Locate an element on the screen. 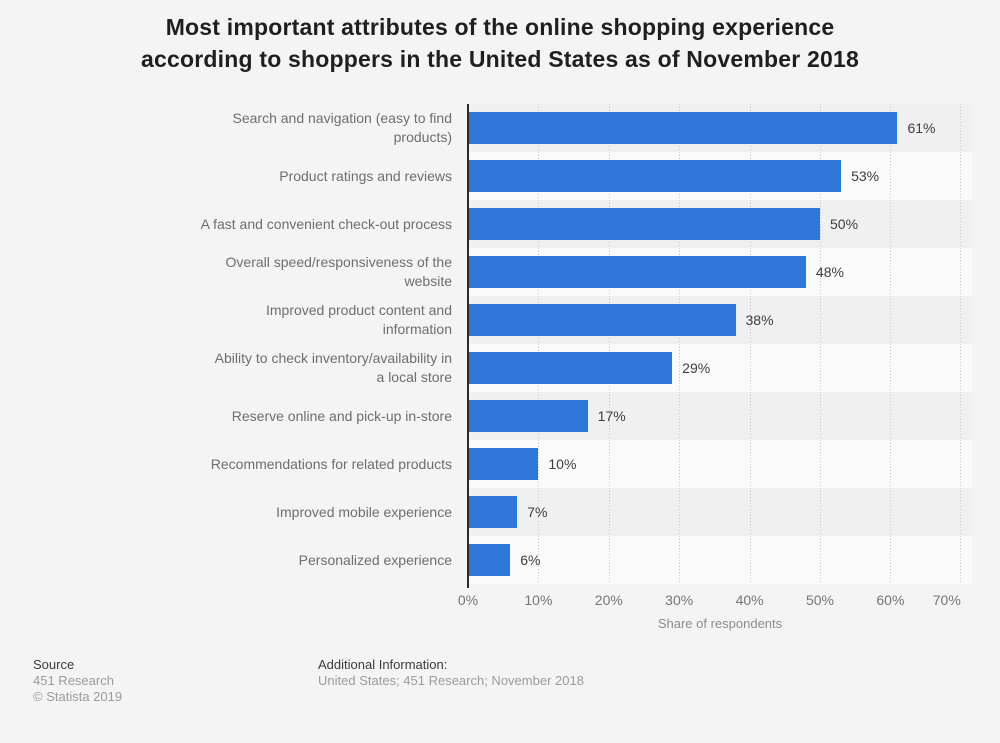 This screenshot has width=1000, height=743. chart-row: Reserve online and pick-up in-store 17% is located at coordinates (500, 416).